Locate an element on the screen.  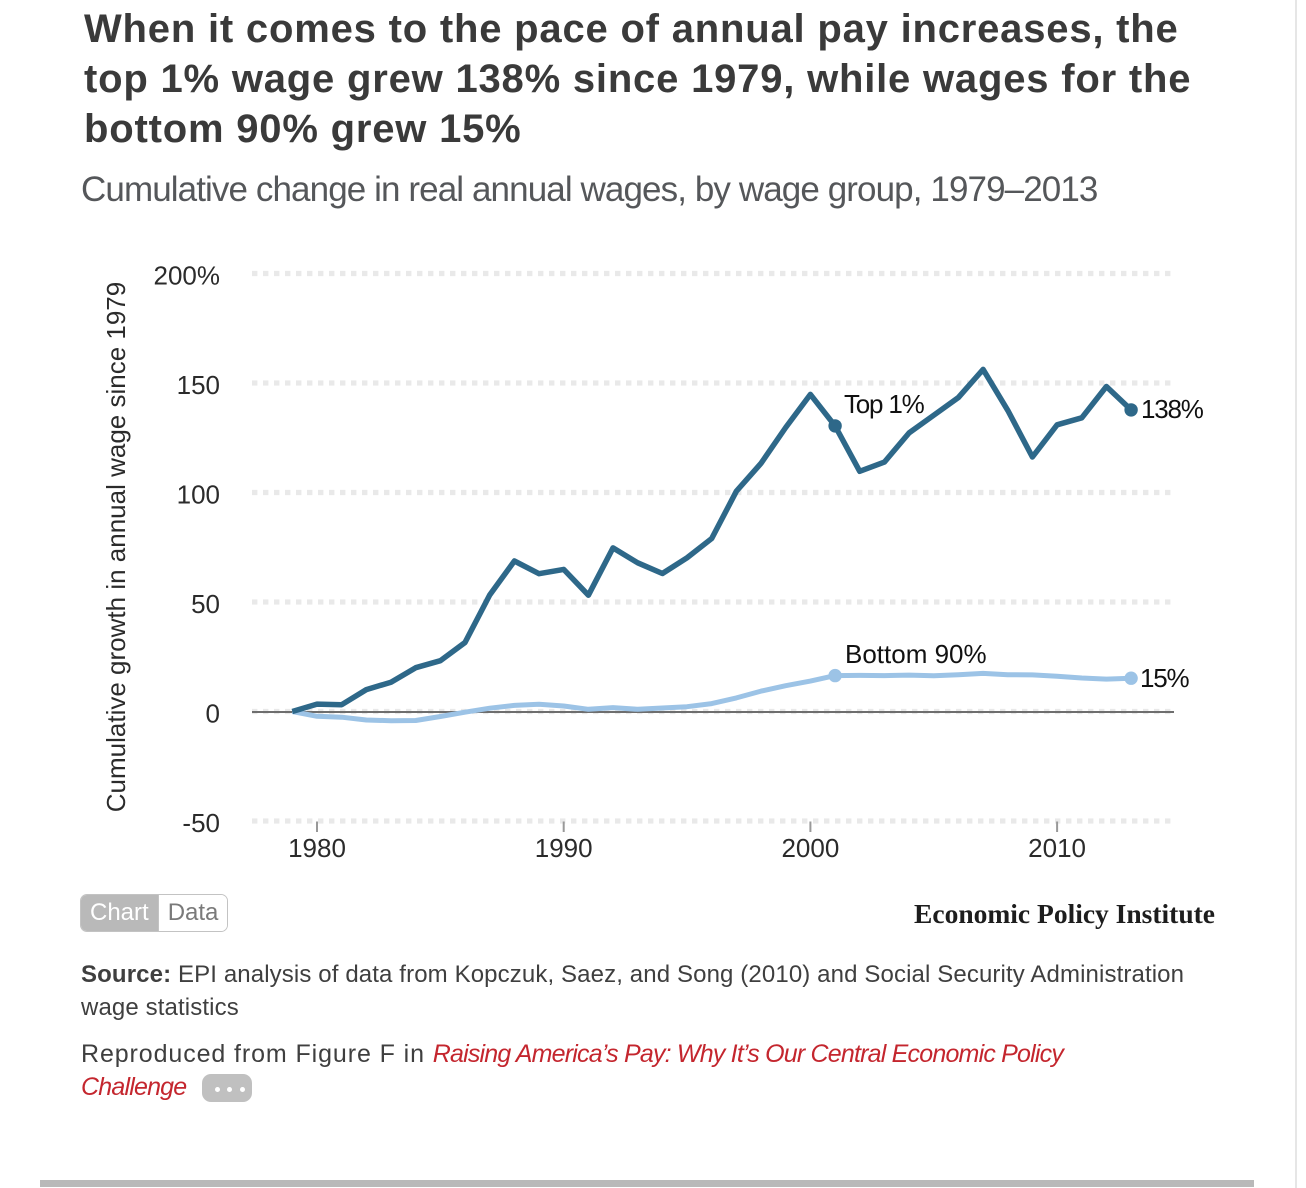
svg-text: 200% is located at coordinates (187, 276).